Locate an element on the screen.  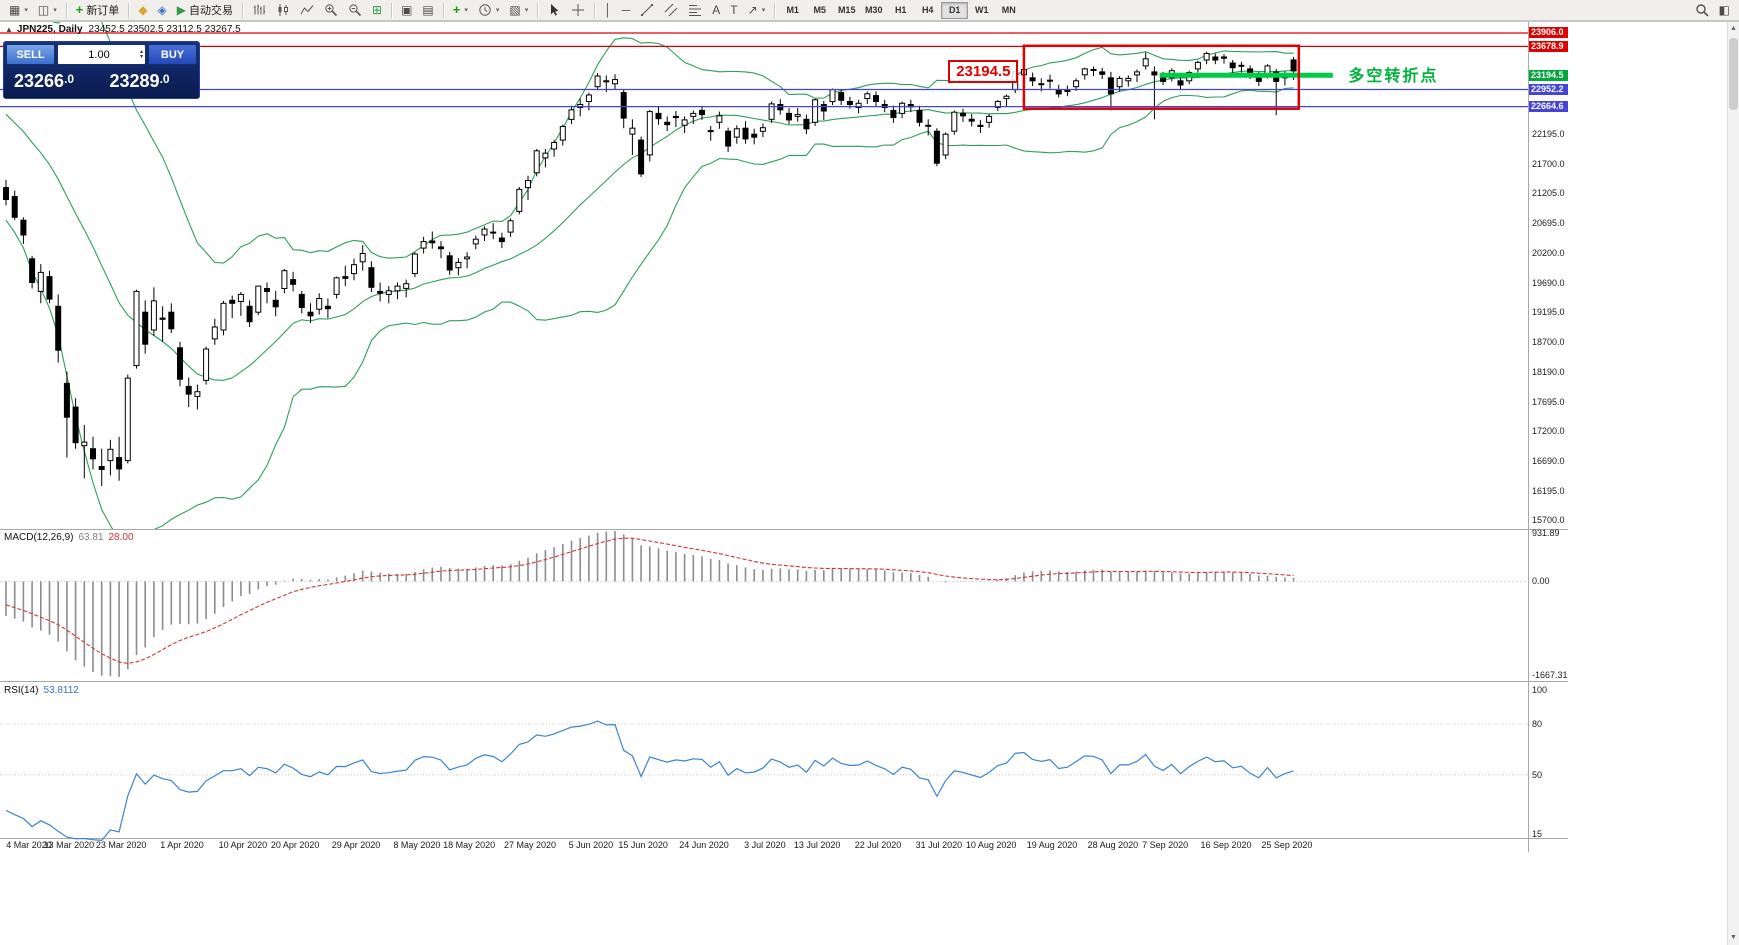
price-tick-label: 19195.0 is located at coordinates (1548, 312).